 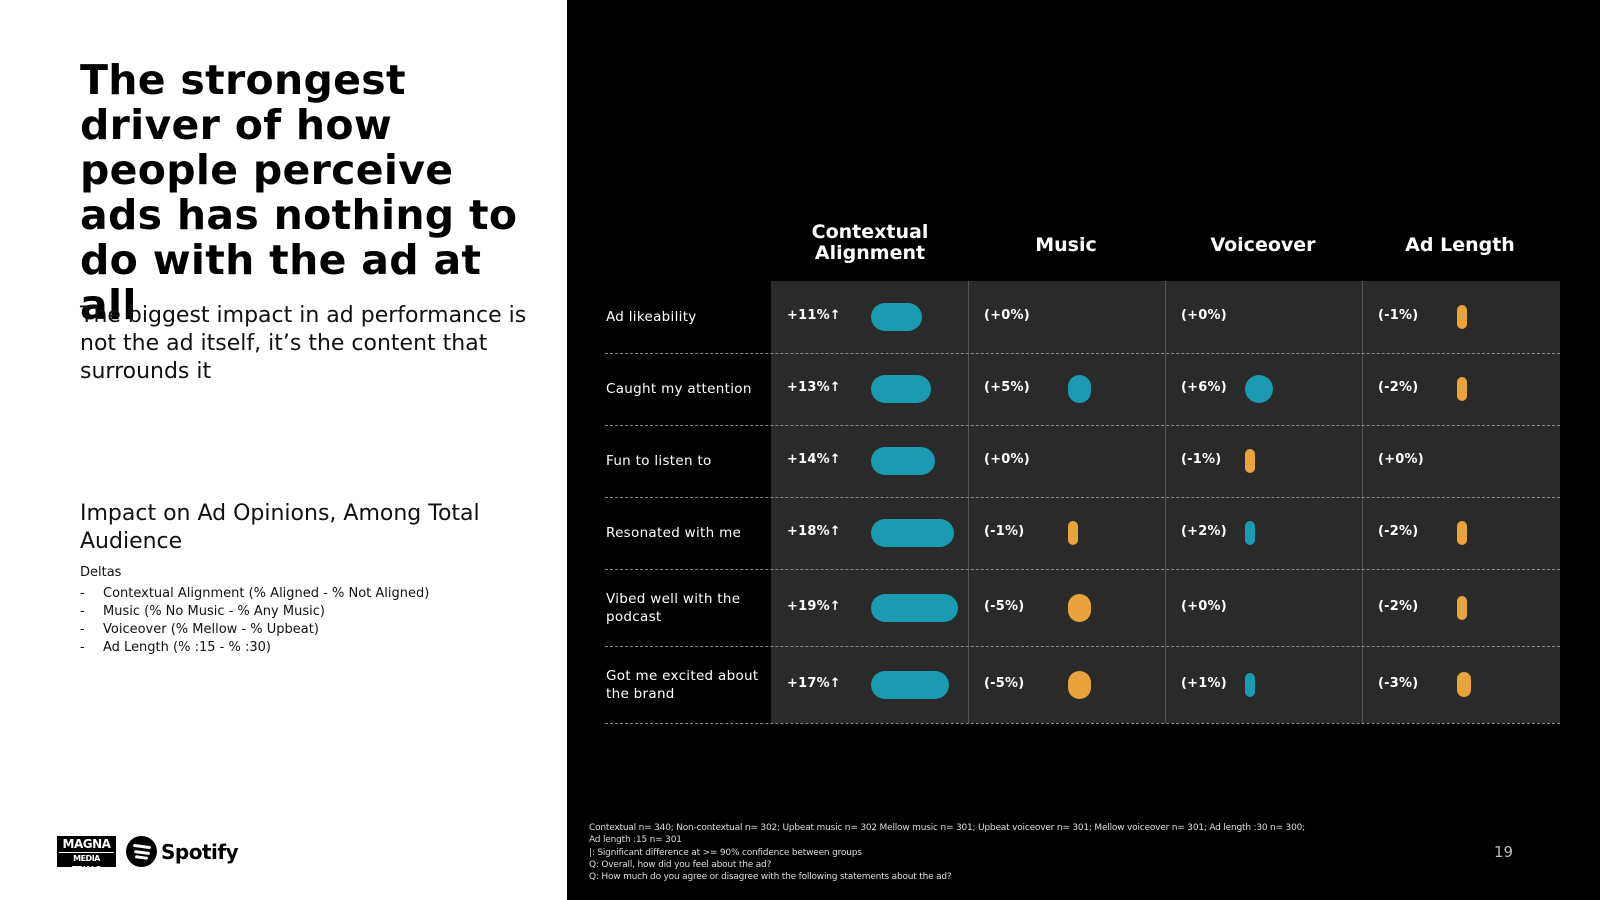 I want to click on data-label: (+6%), so click(x=1204, y=387).